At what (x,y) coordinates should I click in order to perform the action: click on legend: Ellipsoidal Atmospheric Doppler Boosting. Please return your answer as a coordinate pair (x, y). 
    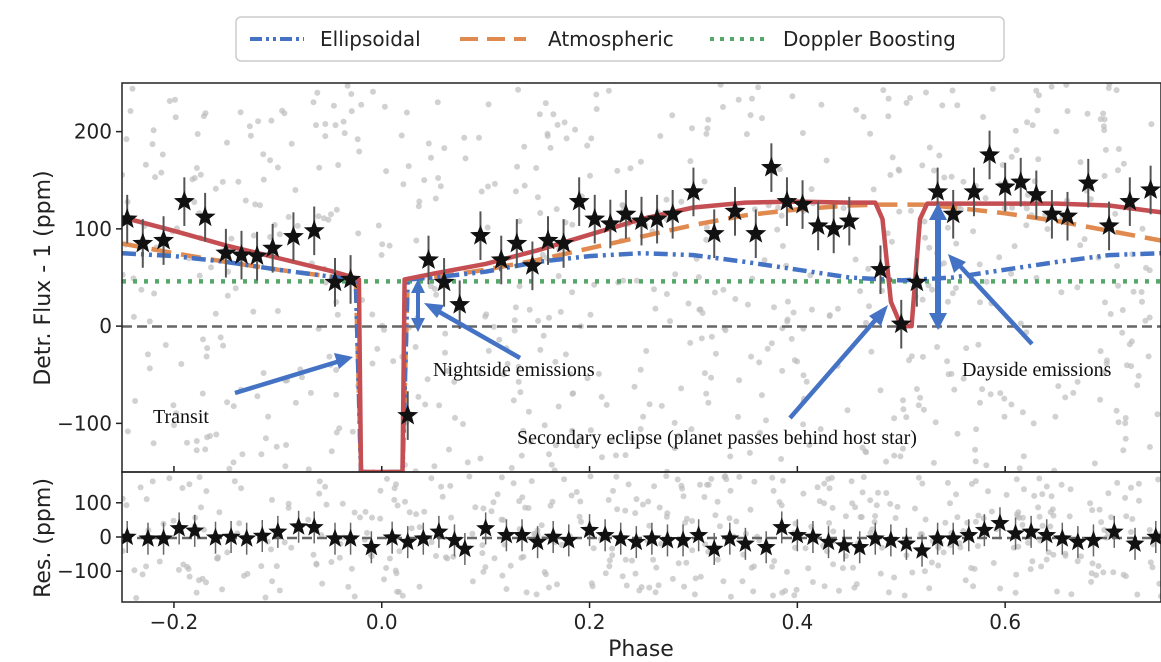
    Looking at the image, I should click on (620, 39).